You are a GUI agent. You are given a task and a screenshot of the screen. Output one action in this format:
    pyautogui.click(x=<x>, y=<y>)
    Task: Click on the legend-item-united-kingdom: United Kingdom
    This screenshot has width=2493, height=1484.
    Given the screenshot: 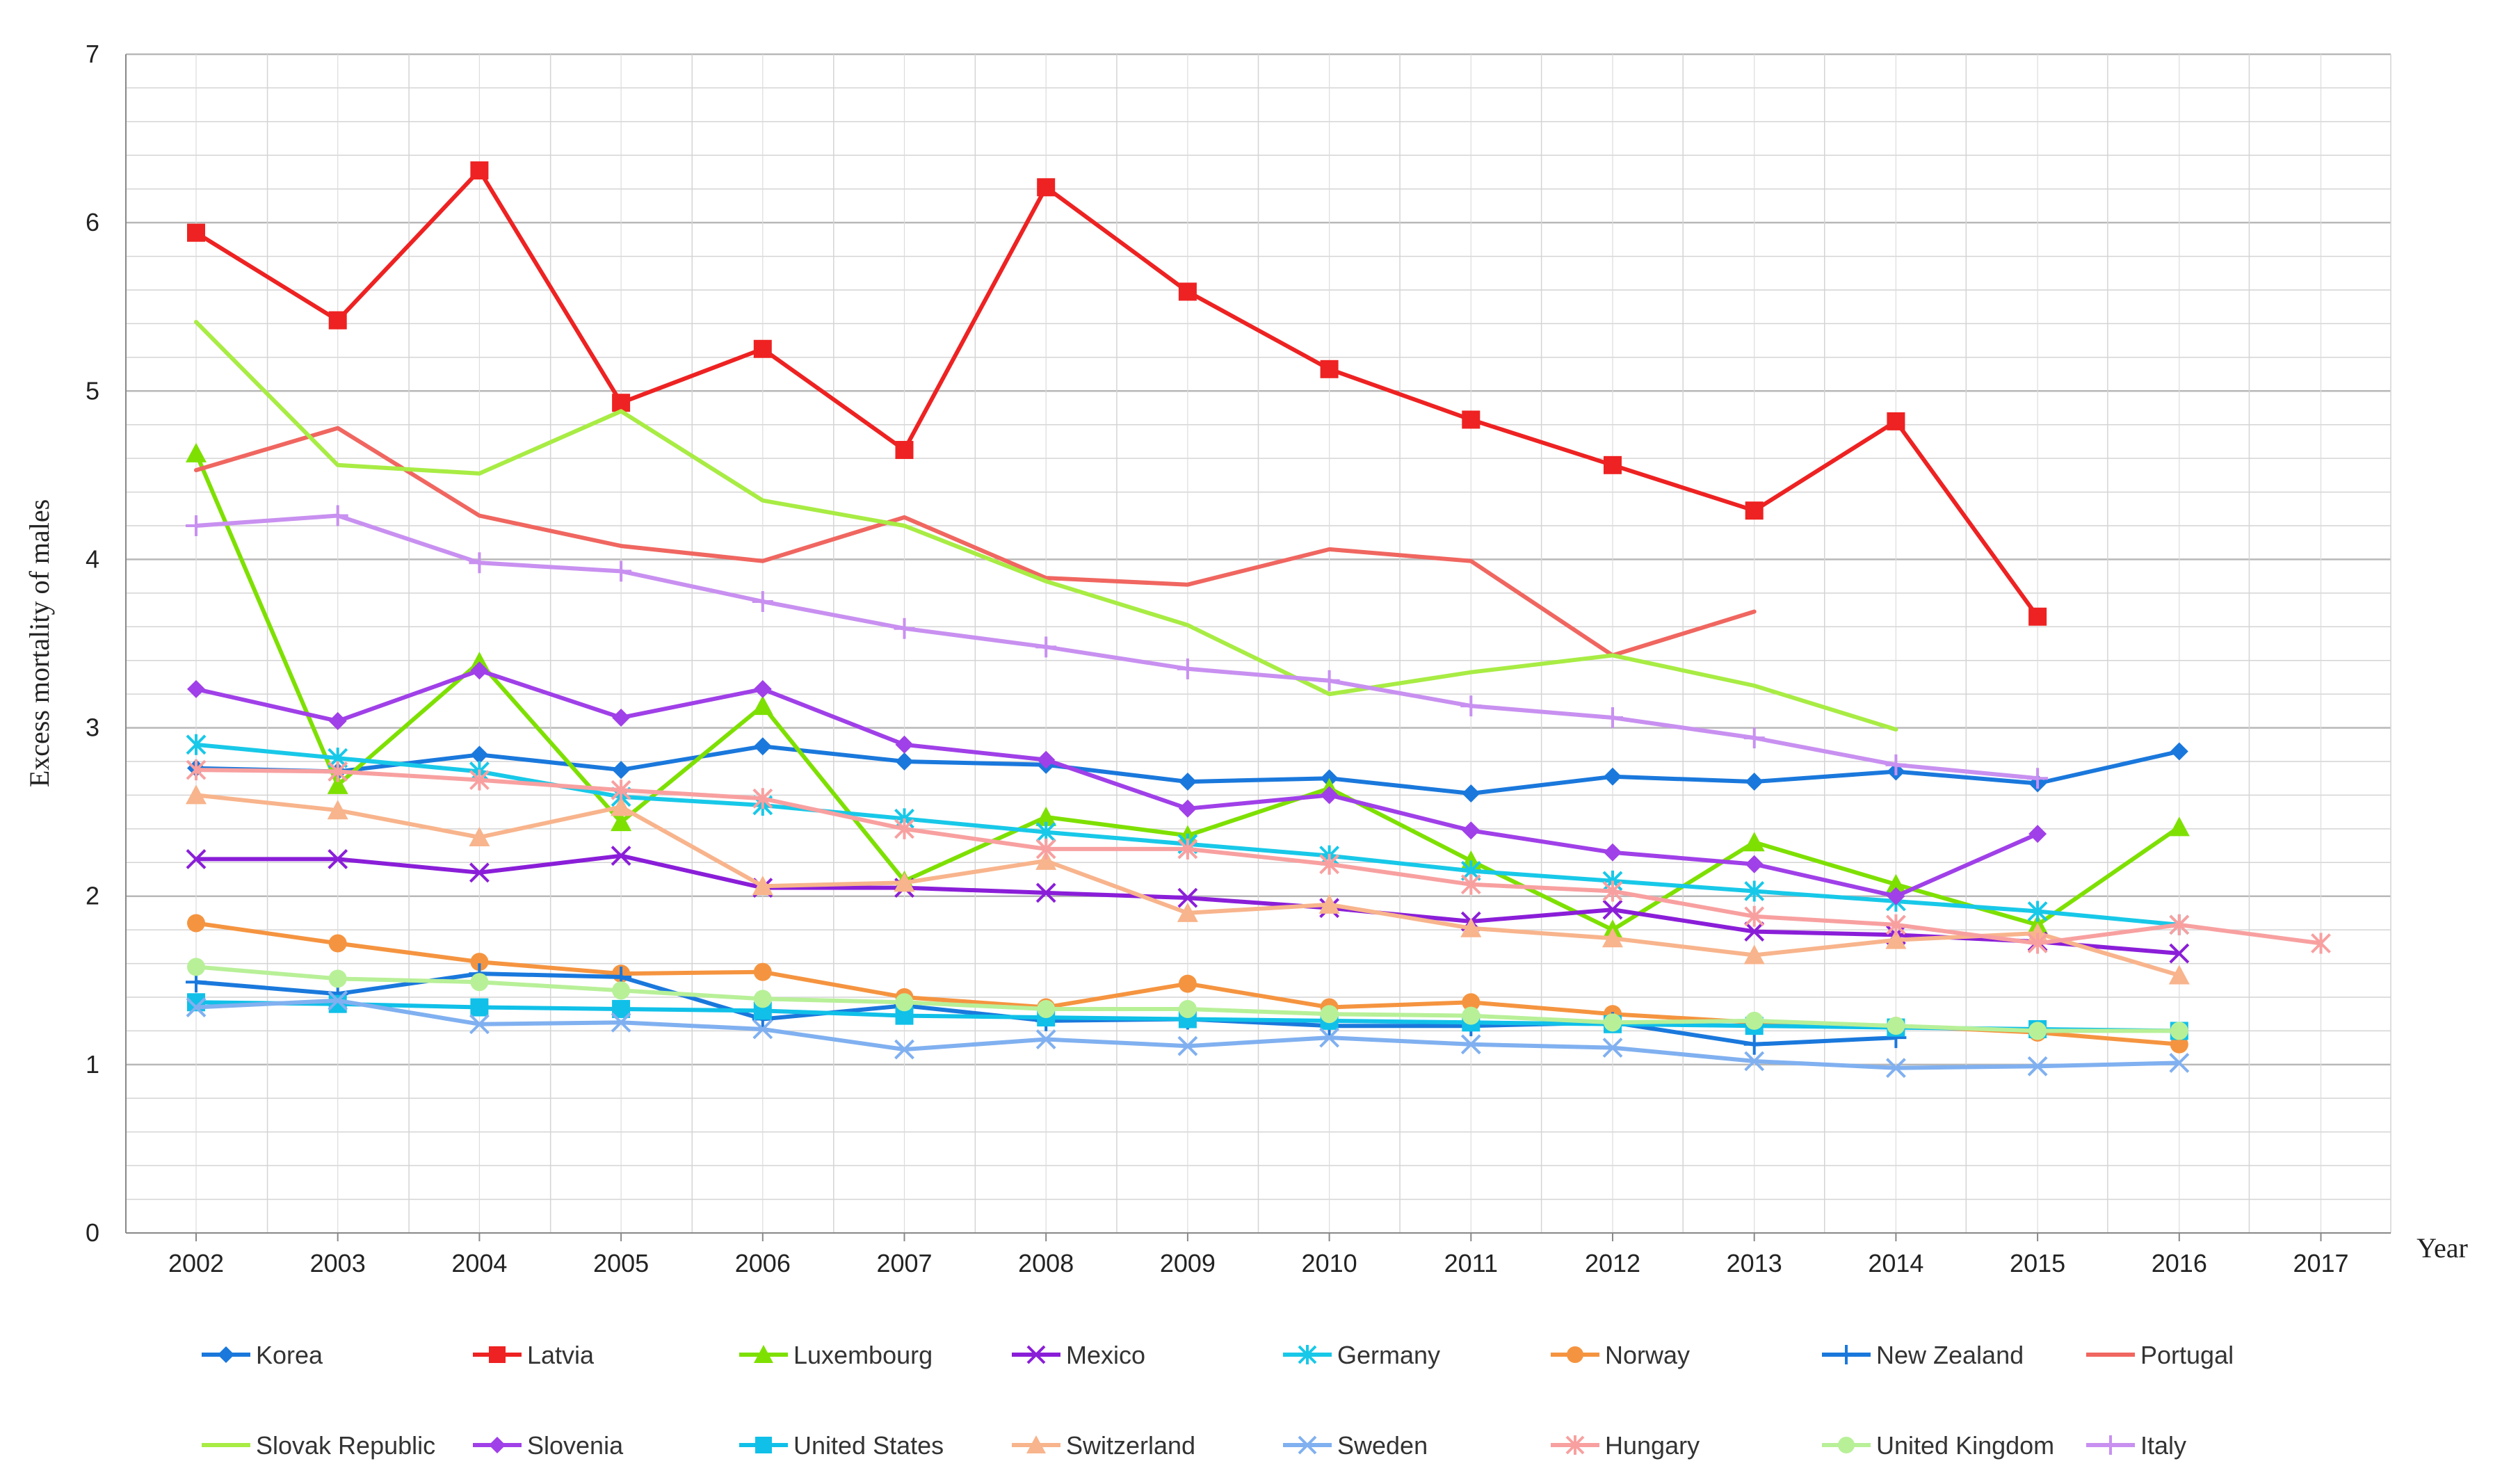 What is the action you would take?
    pyautogui.click(x=1938, y=1445)
    